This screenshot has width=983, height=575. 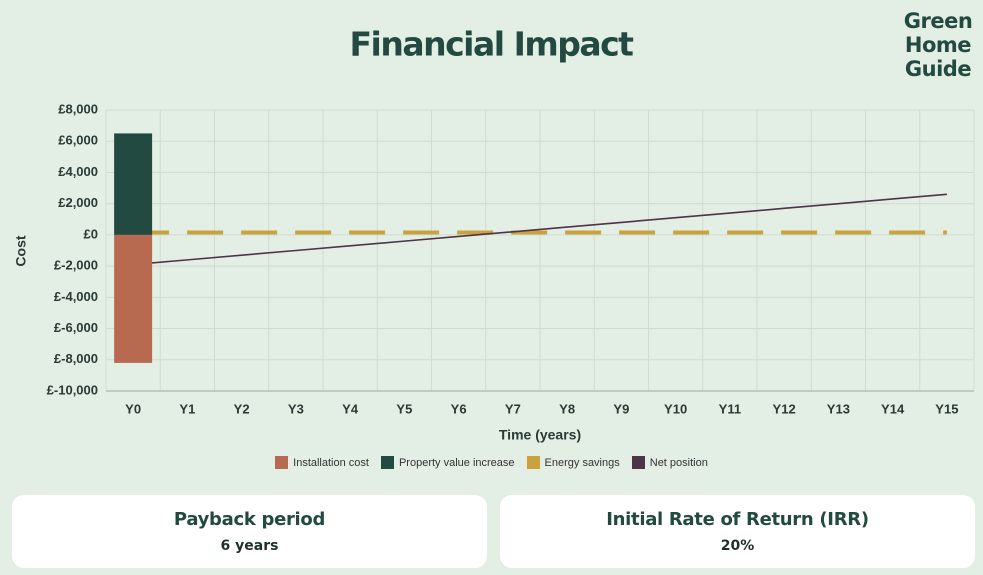 What do you see at coordinates (187, 408) in the screenshot?
I see `x-tick-label: Y1` at bounding box center [187, 408].